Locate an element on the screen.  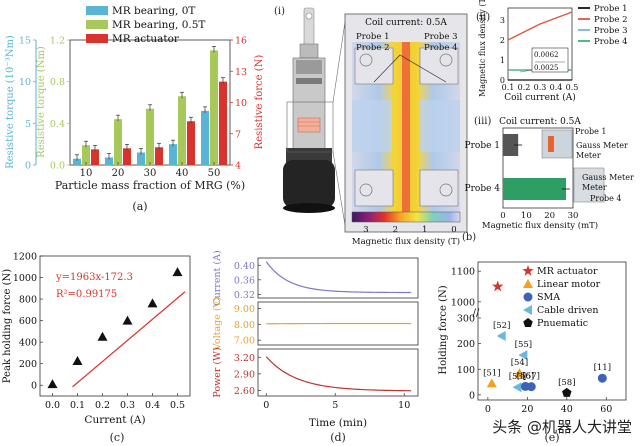
panel-c-label: (c) is located at coordinates (117, 437).